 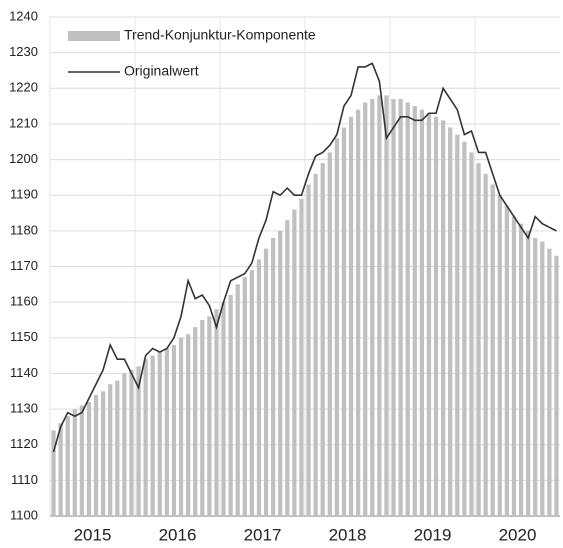 What do you see at coordinates (24, 194) in the screenshot?
I see `y-tick-label: 1190` at bounding box center [24, 194].